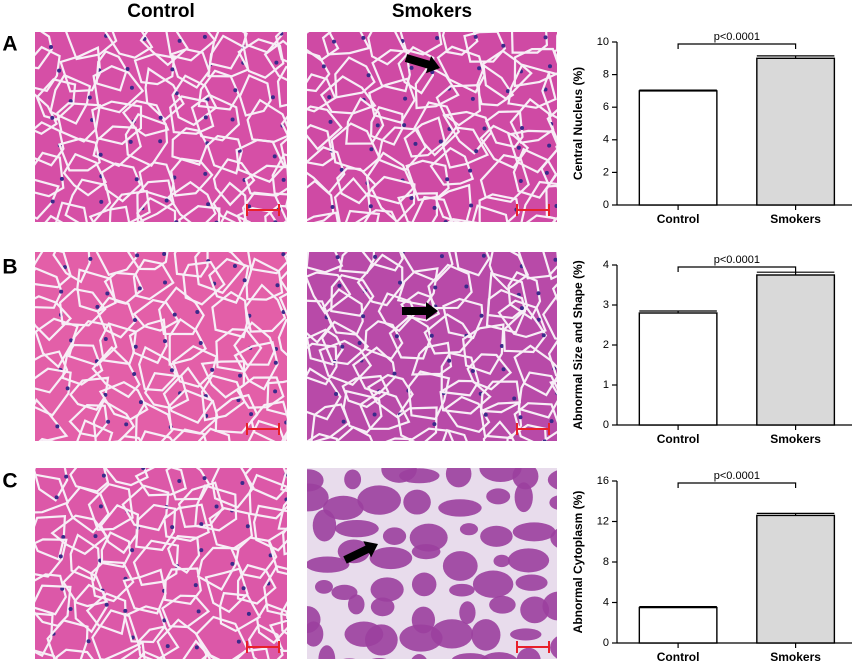 The image size is (860, 666). Describe the element at coordinates (161, 353) in the screenshot. I see `micrograph` at that location.